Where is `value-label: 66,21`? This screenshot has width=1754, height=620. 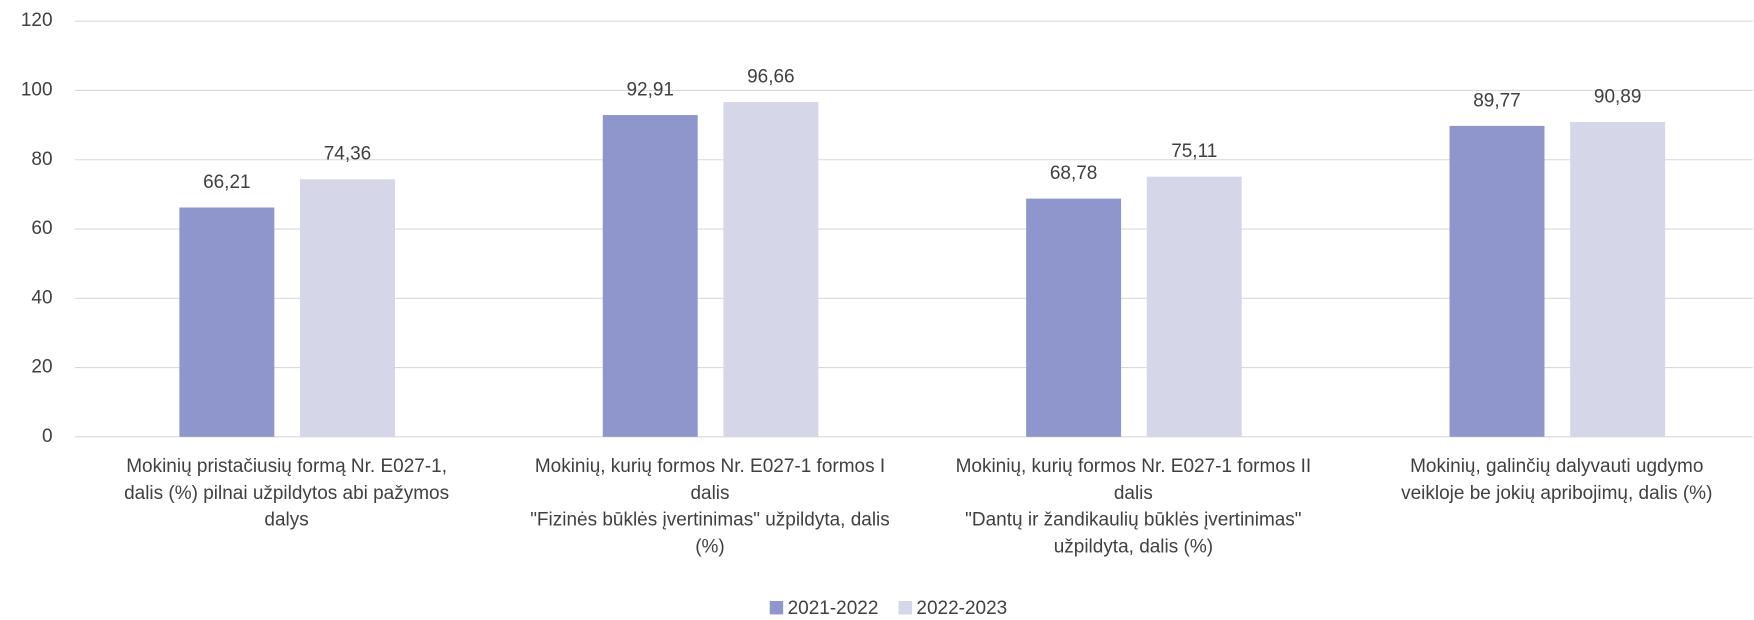
value-label: 66,21 is located at coordinates (227, 182).